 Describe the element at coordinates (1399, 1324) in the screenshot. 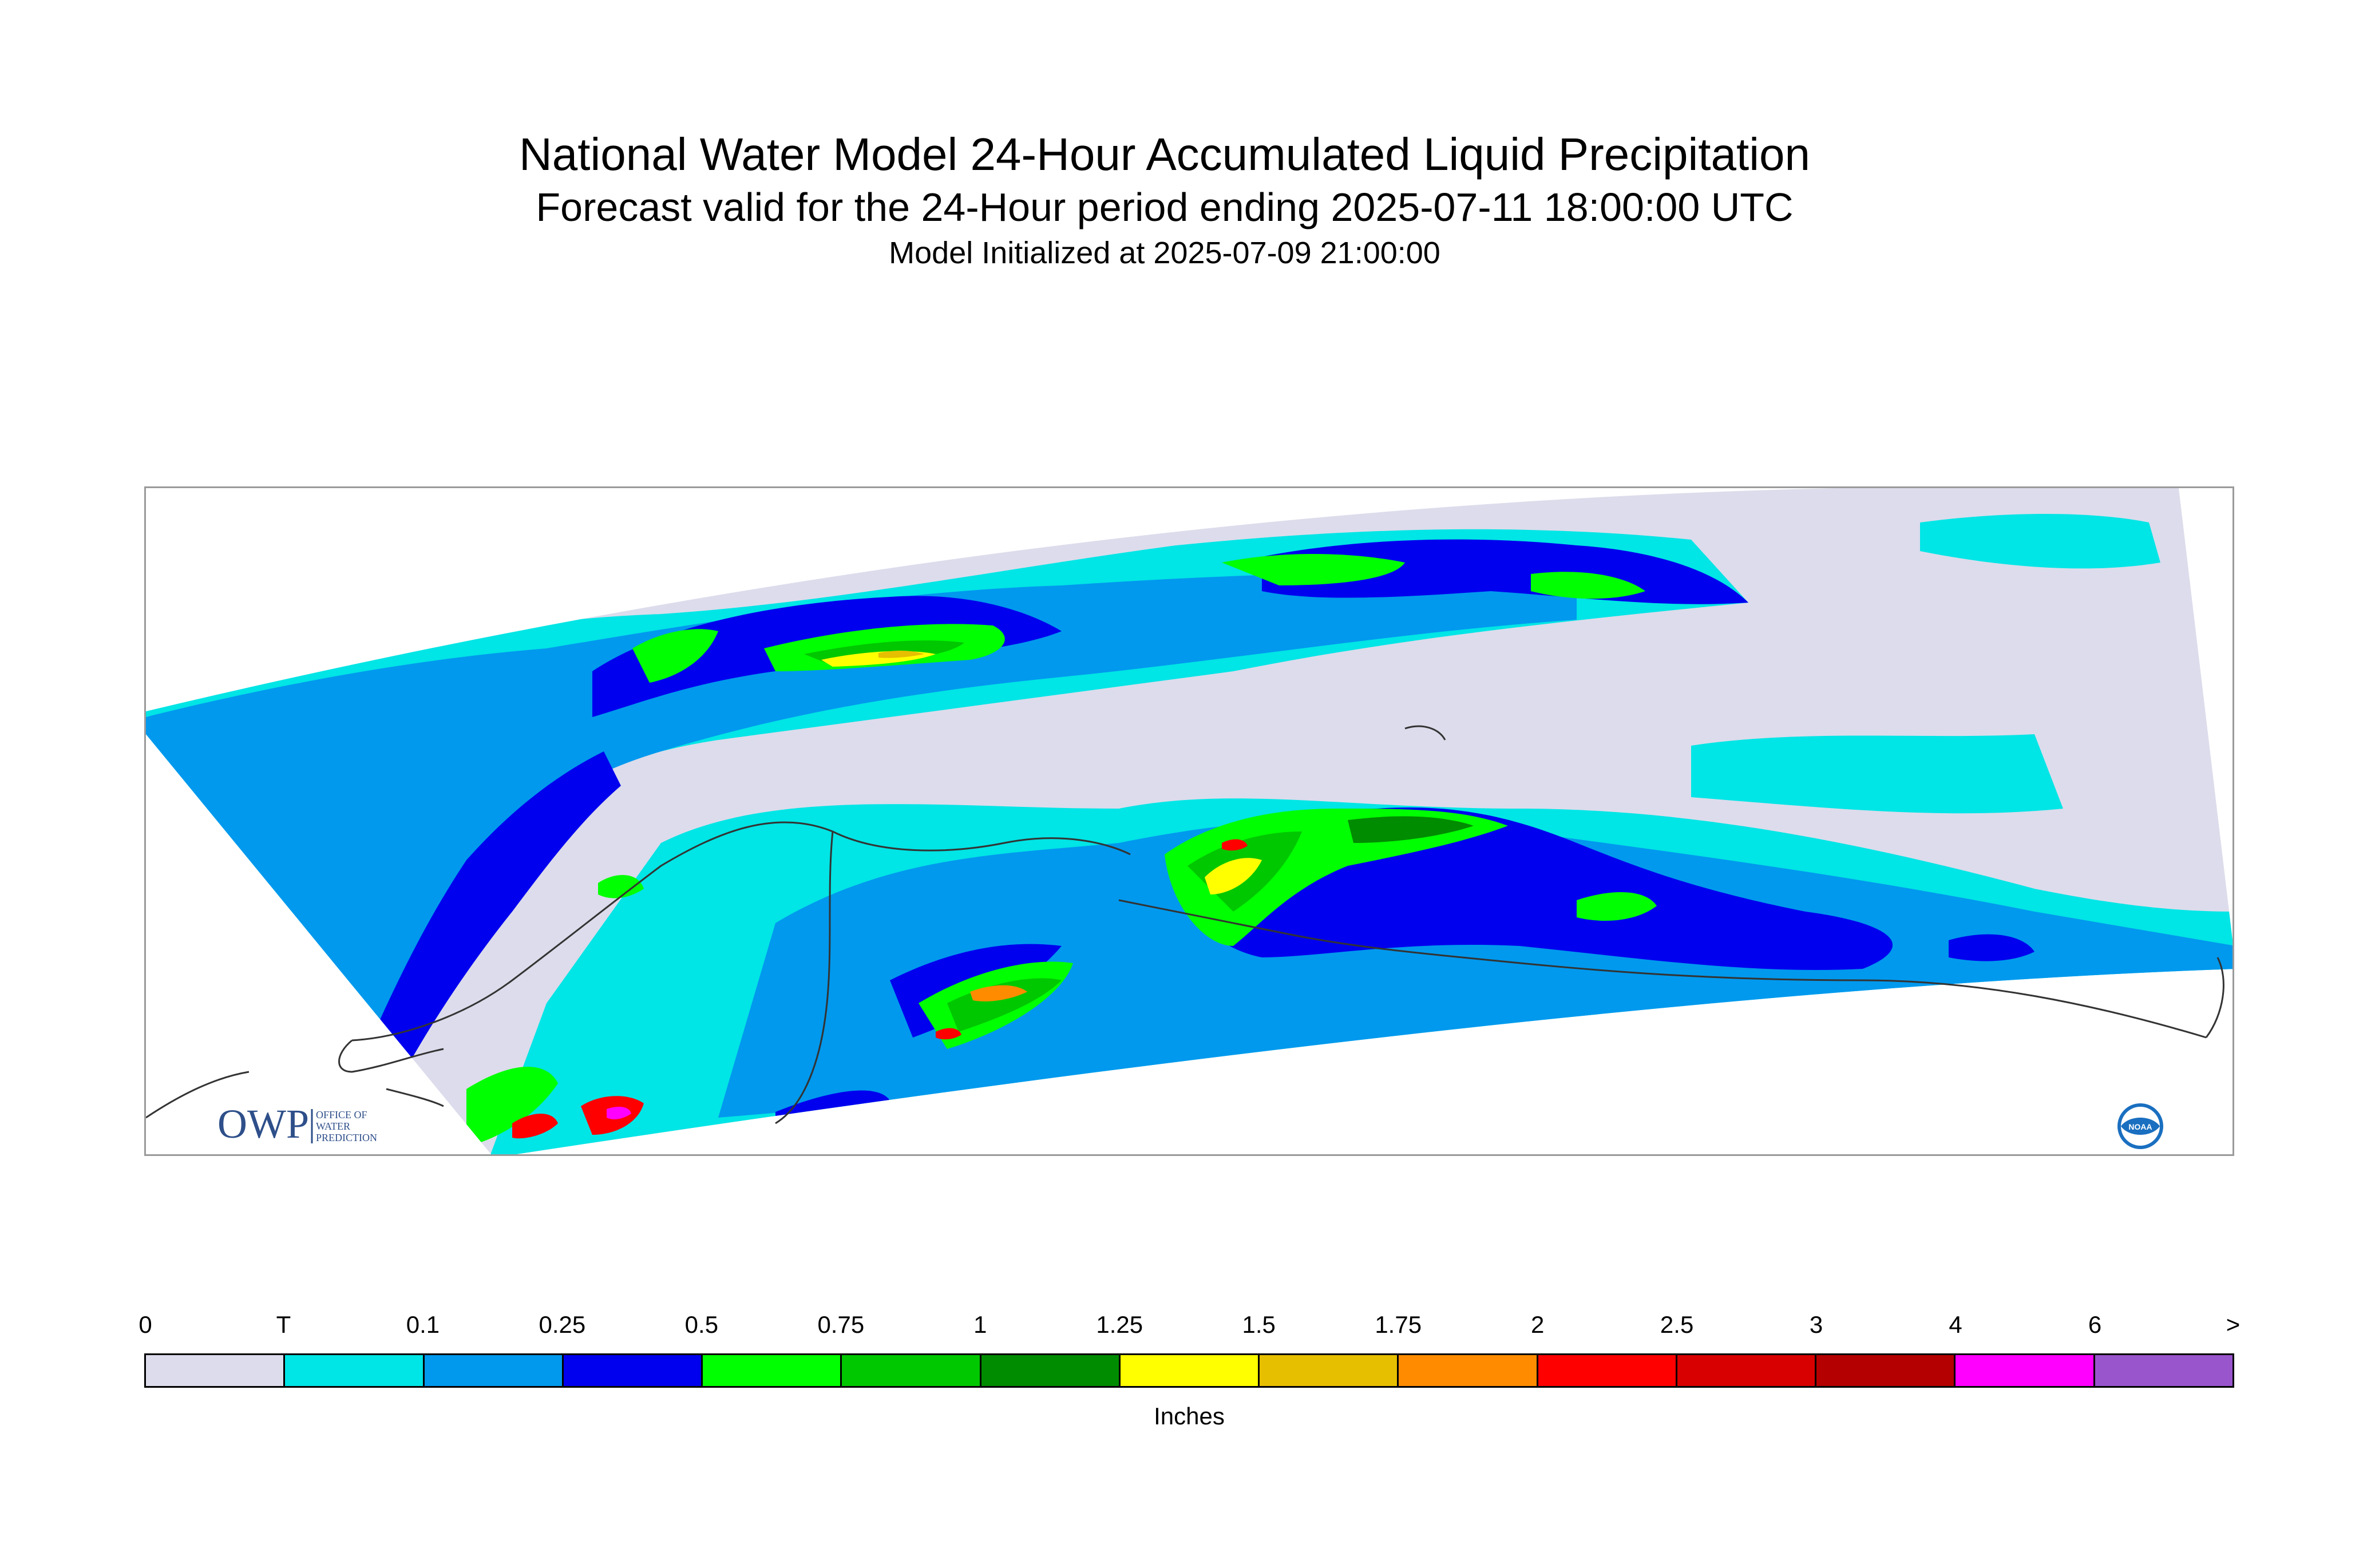

I see `legend-tick-label: 1.75` at that location.